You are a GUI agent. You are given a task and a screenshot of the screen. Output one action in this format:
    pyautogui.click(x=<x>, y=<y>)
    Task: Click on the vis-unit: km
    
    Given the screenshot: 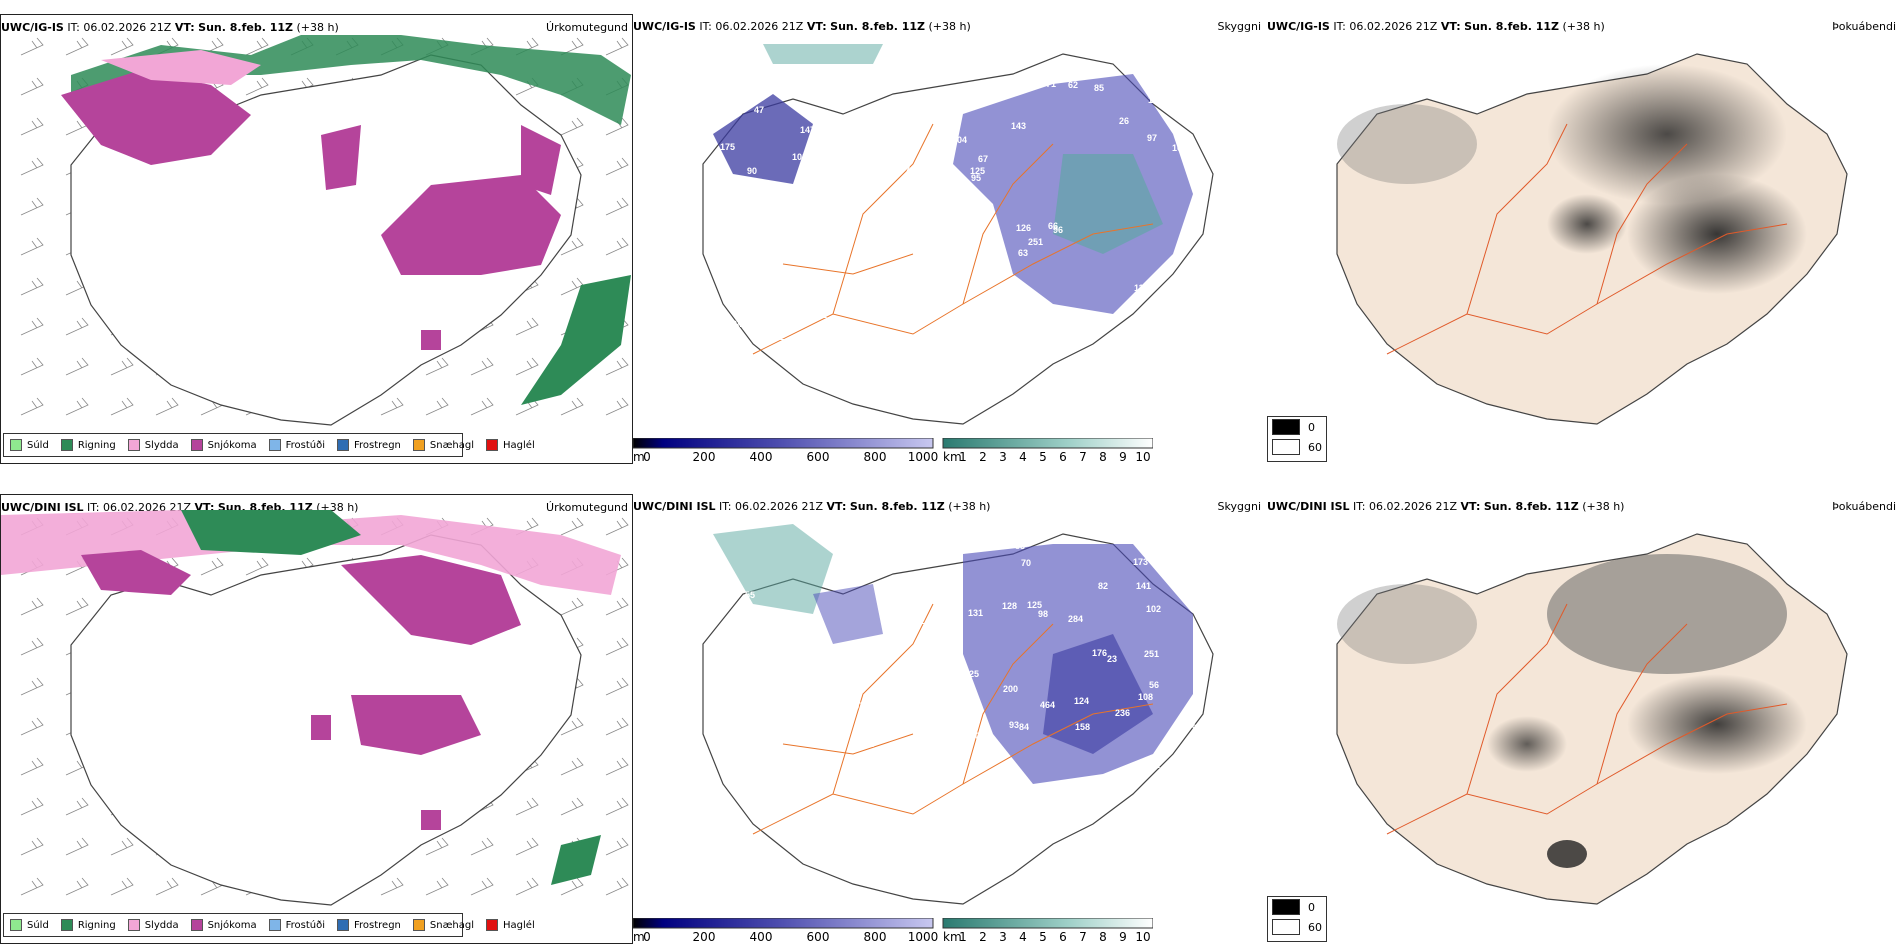 What is the action you would take?
    pyautogui.click(x=952, y=937)
    